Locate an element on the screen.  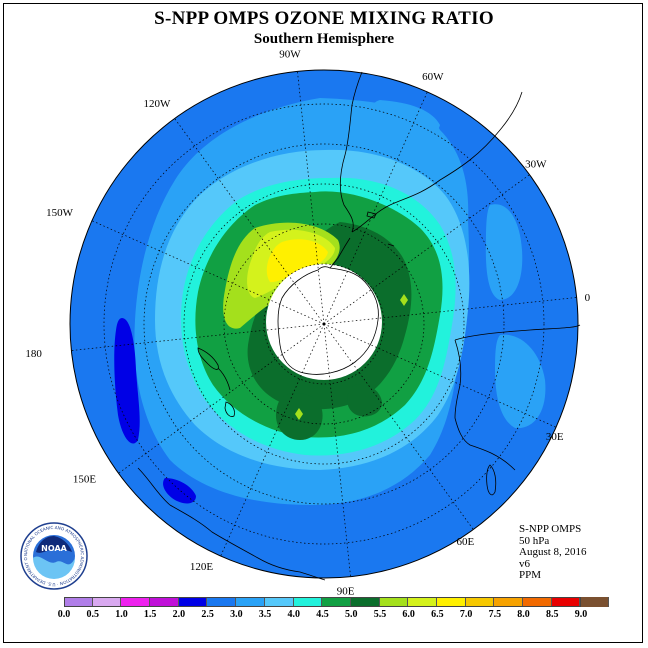
page-title: S-NPP OMPS OZONE MIXING RATIO is located at coordinates (324, 18).